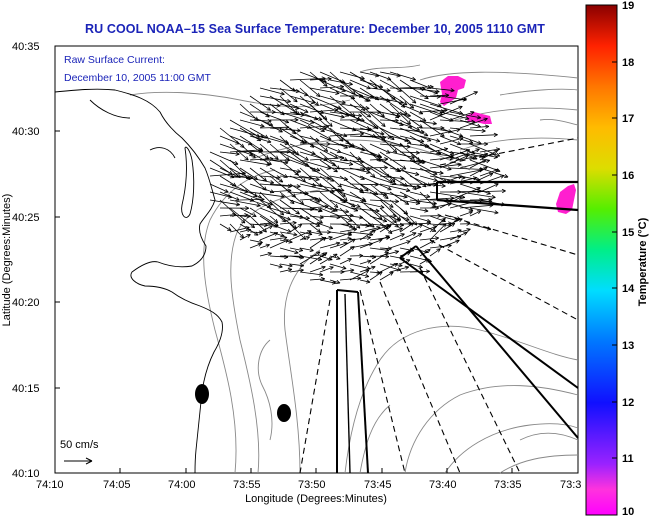  Describe the element at coordinates (117, 485) in the screenshot. I see `x-tick: 74:05` at that location.